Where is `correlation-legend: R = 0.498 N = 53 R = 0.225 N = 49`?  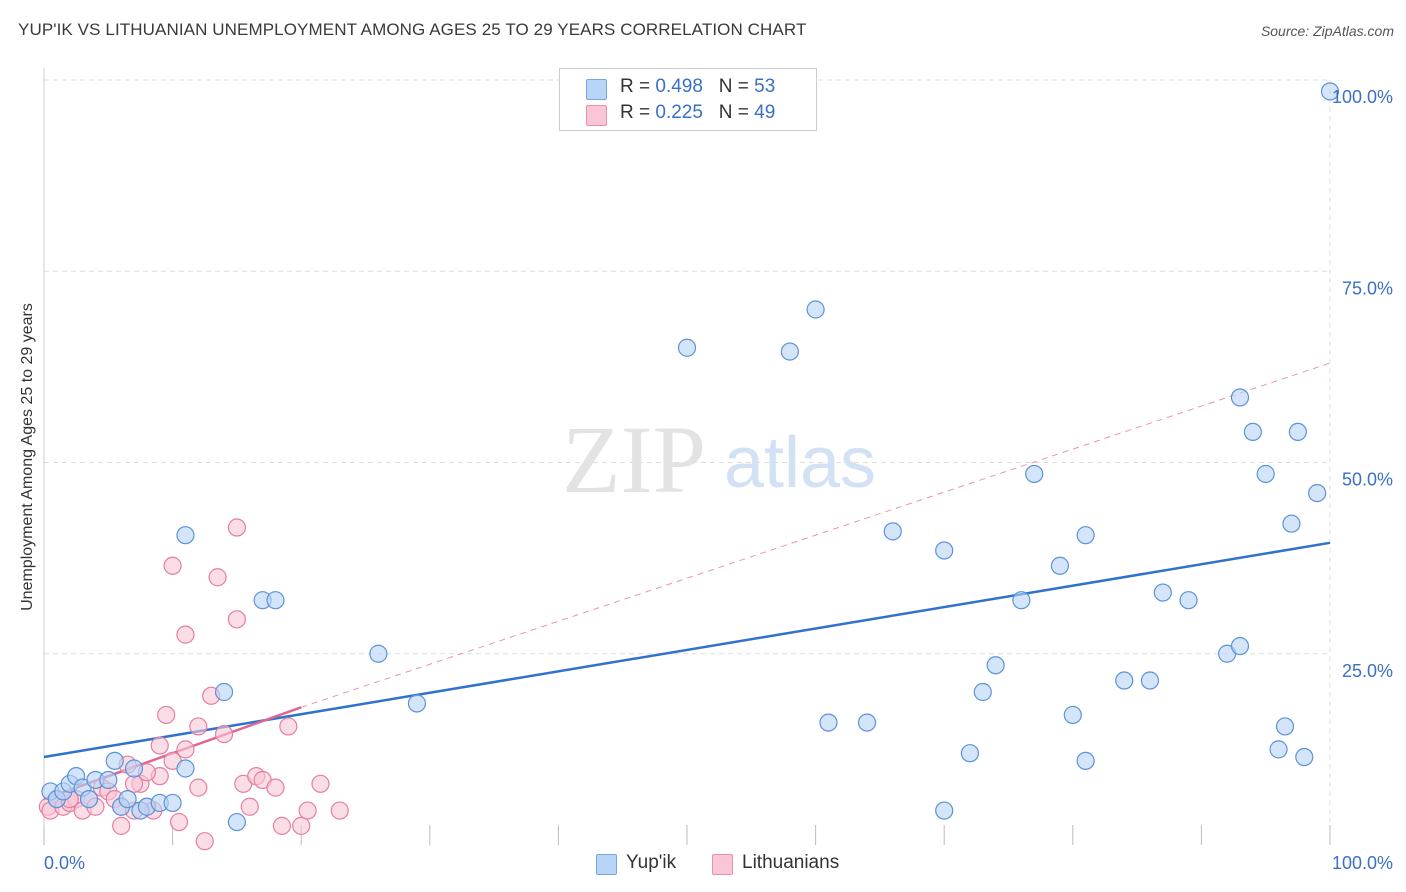
correlation-legend: R = 0.498 N = 53 R = 0.225 N = 49 is located at coordinates (688, 99).